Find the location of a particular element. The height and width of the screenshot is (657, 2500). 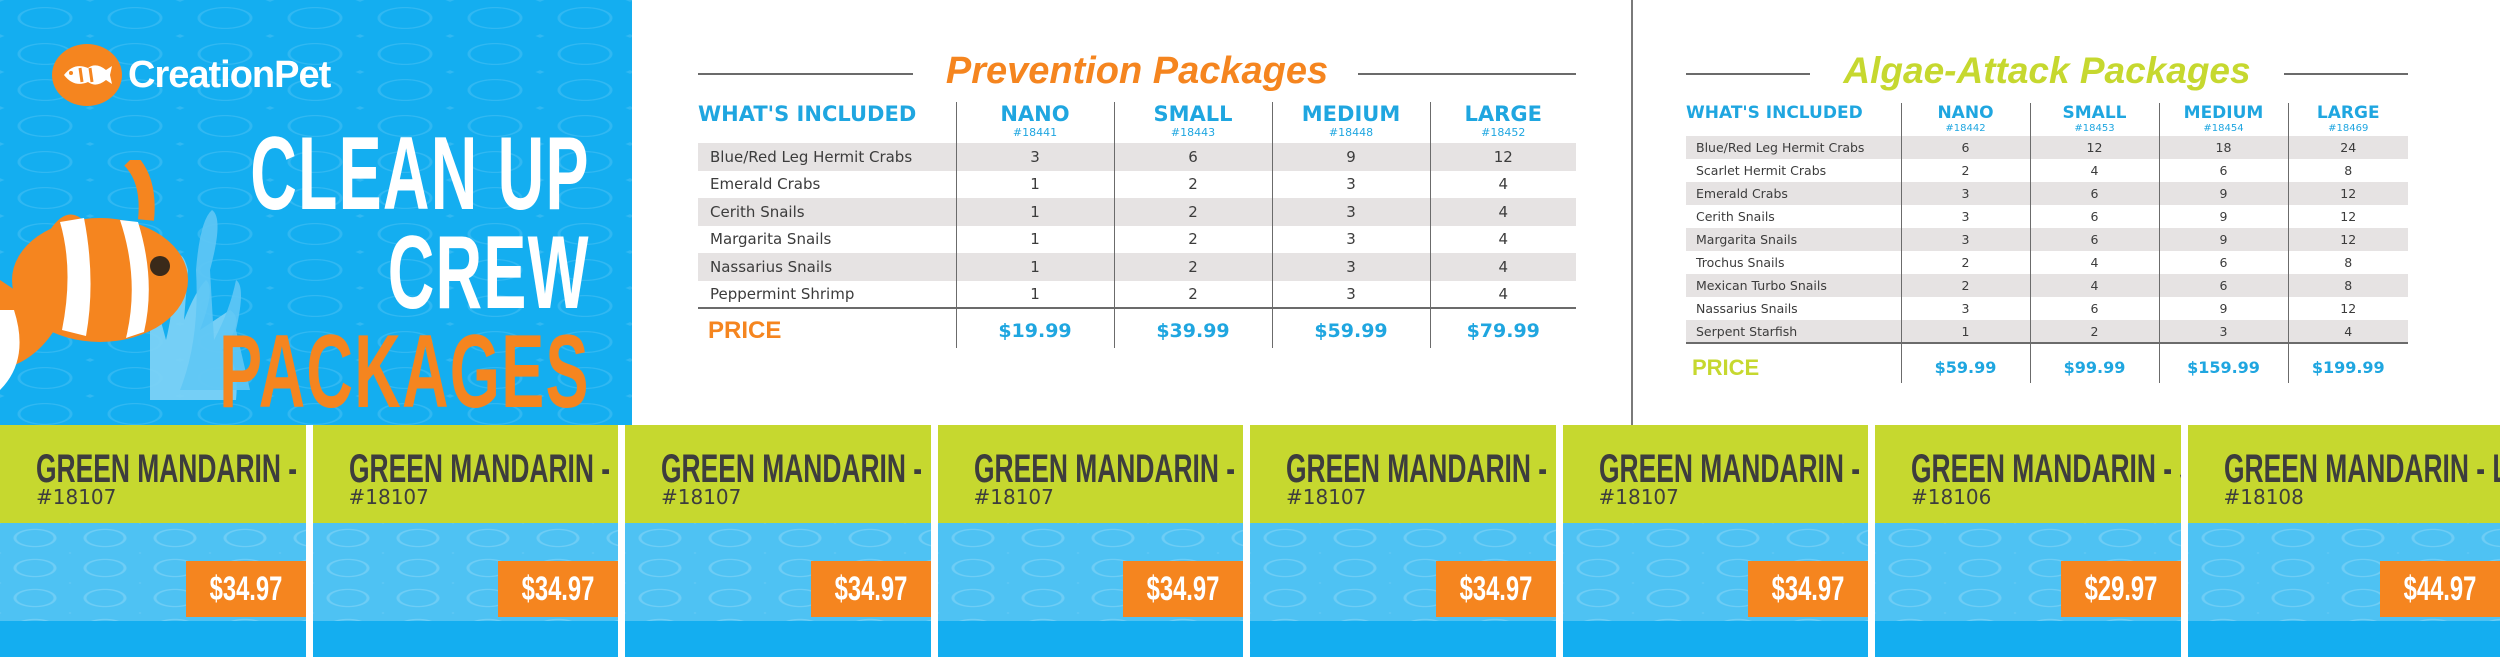

price-row: PRICE $19.99 $39.99 $59.99 $79.99 is located at coordinates (1137, 327).